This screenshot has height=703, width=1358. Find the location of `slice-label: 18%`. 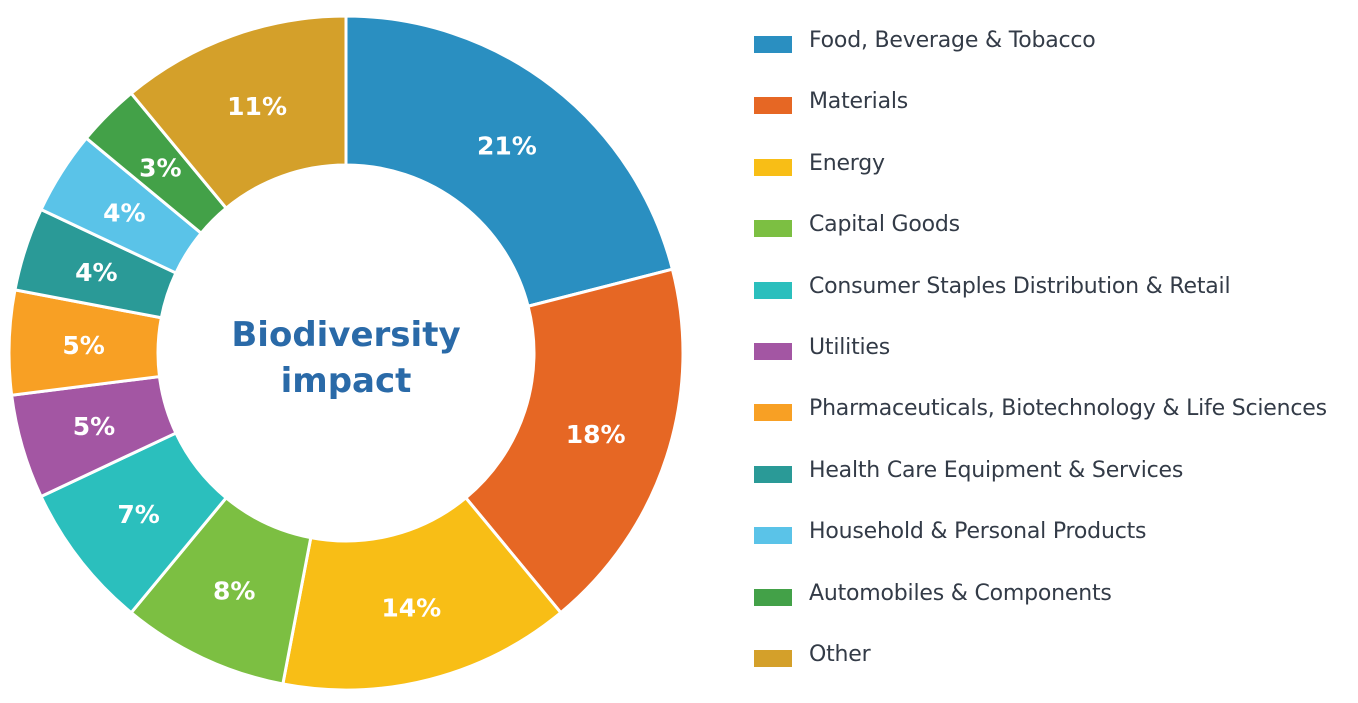

slice-label: 18% is located at coordinates (596, 434).